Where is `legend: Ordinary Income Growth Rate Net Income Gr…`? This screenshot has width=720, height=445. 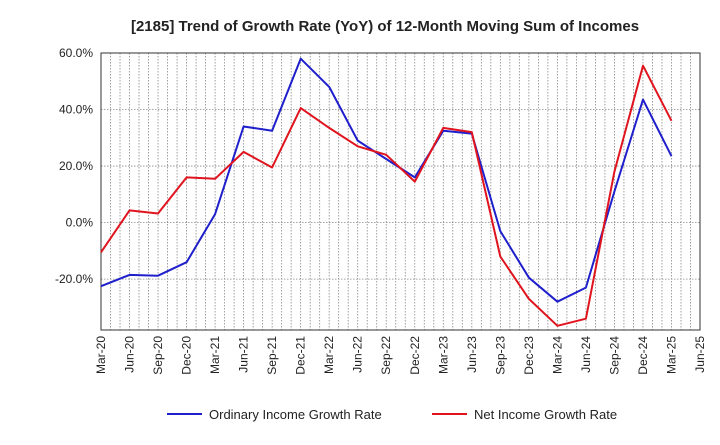 legend: Ordinary Income Growth Rate Net Income Gr… is located at coordinates (392, 414).